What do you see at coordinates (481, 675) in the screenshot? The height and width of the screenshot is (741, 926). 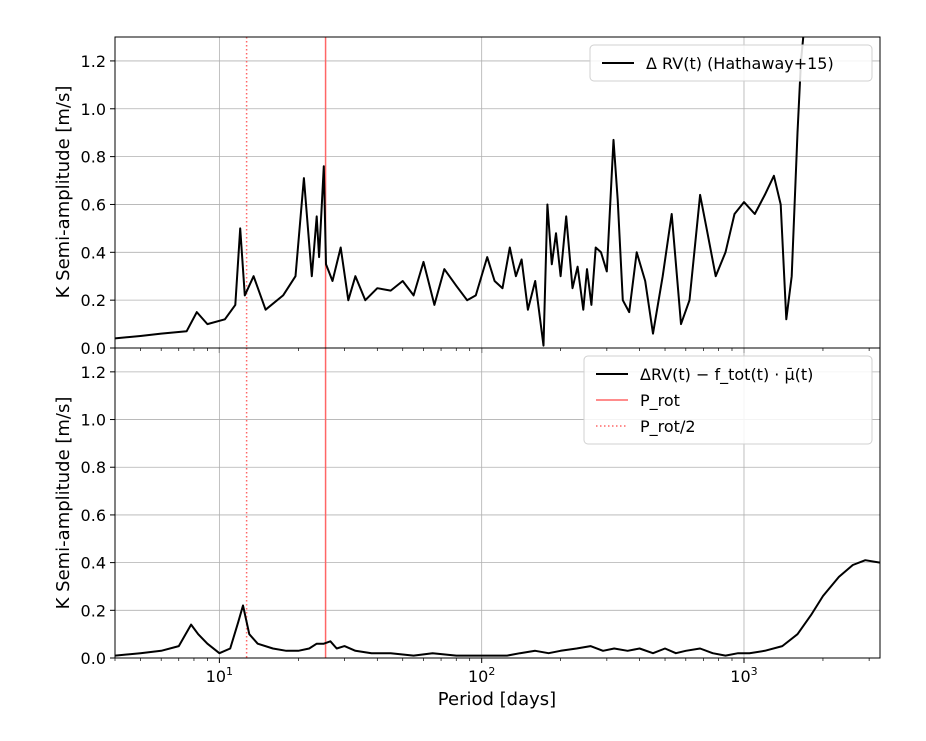 I see `x-tick-label: 10²` at bounding box center [481, 675].